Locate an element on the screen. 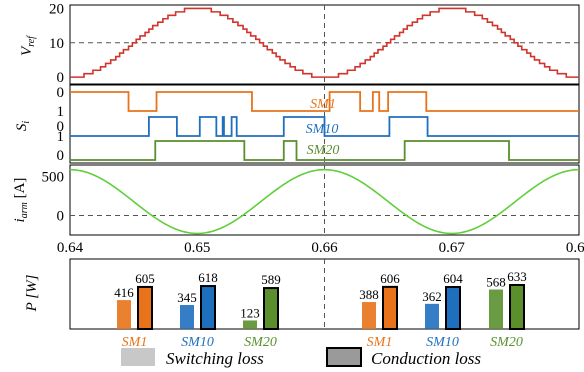 The image size is (584, 372). si-ylabel-main: S is located at coordinates (22, 127).